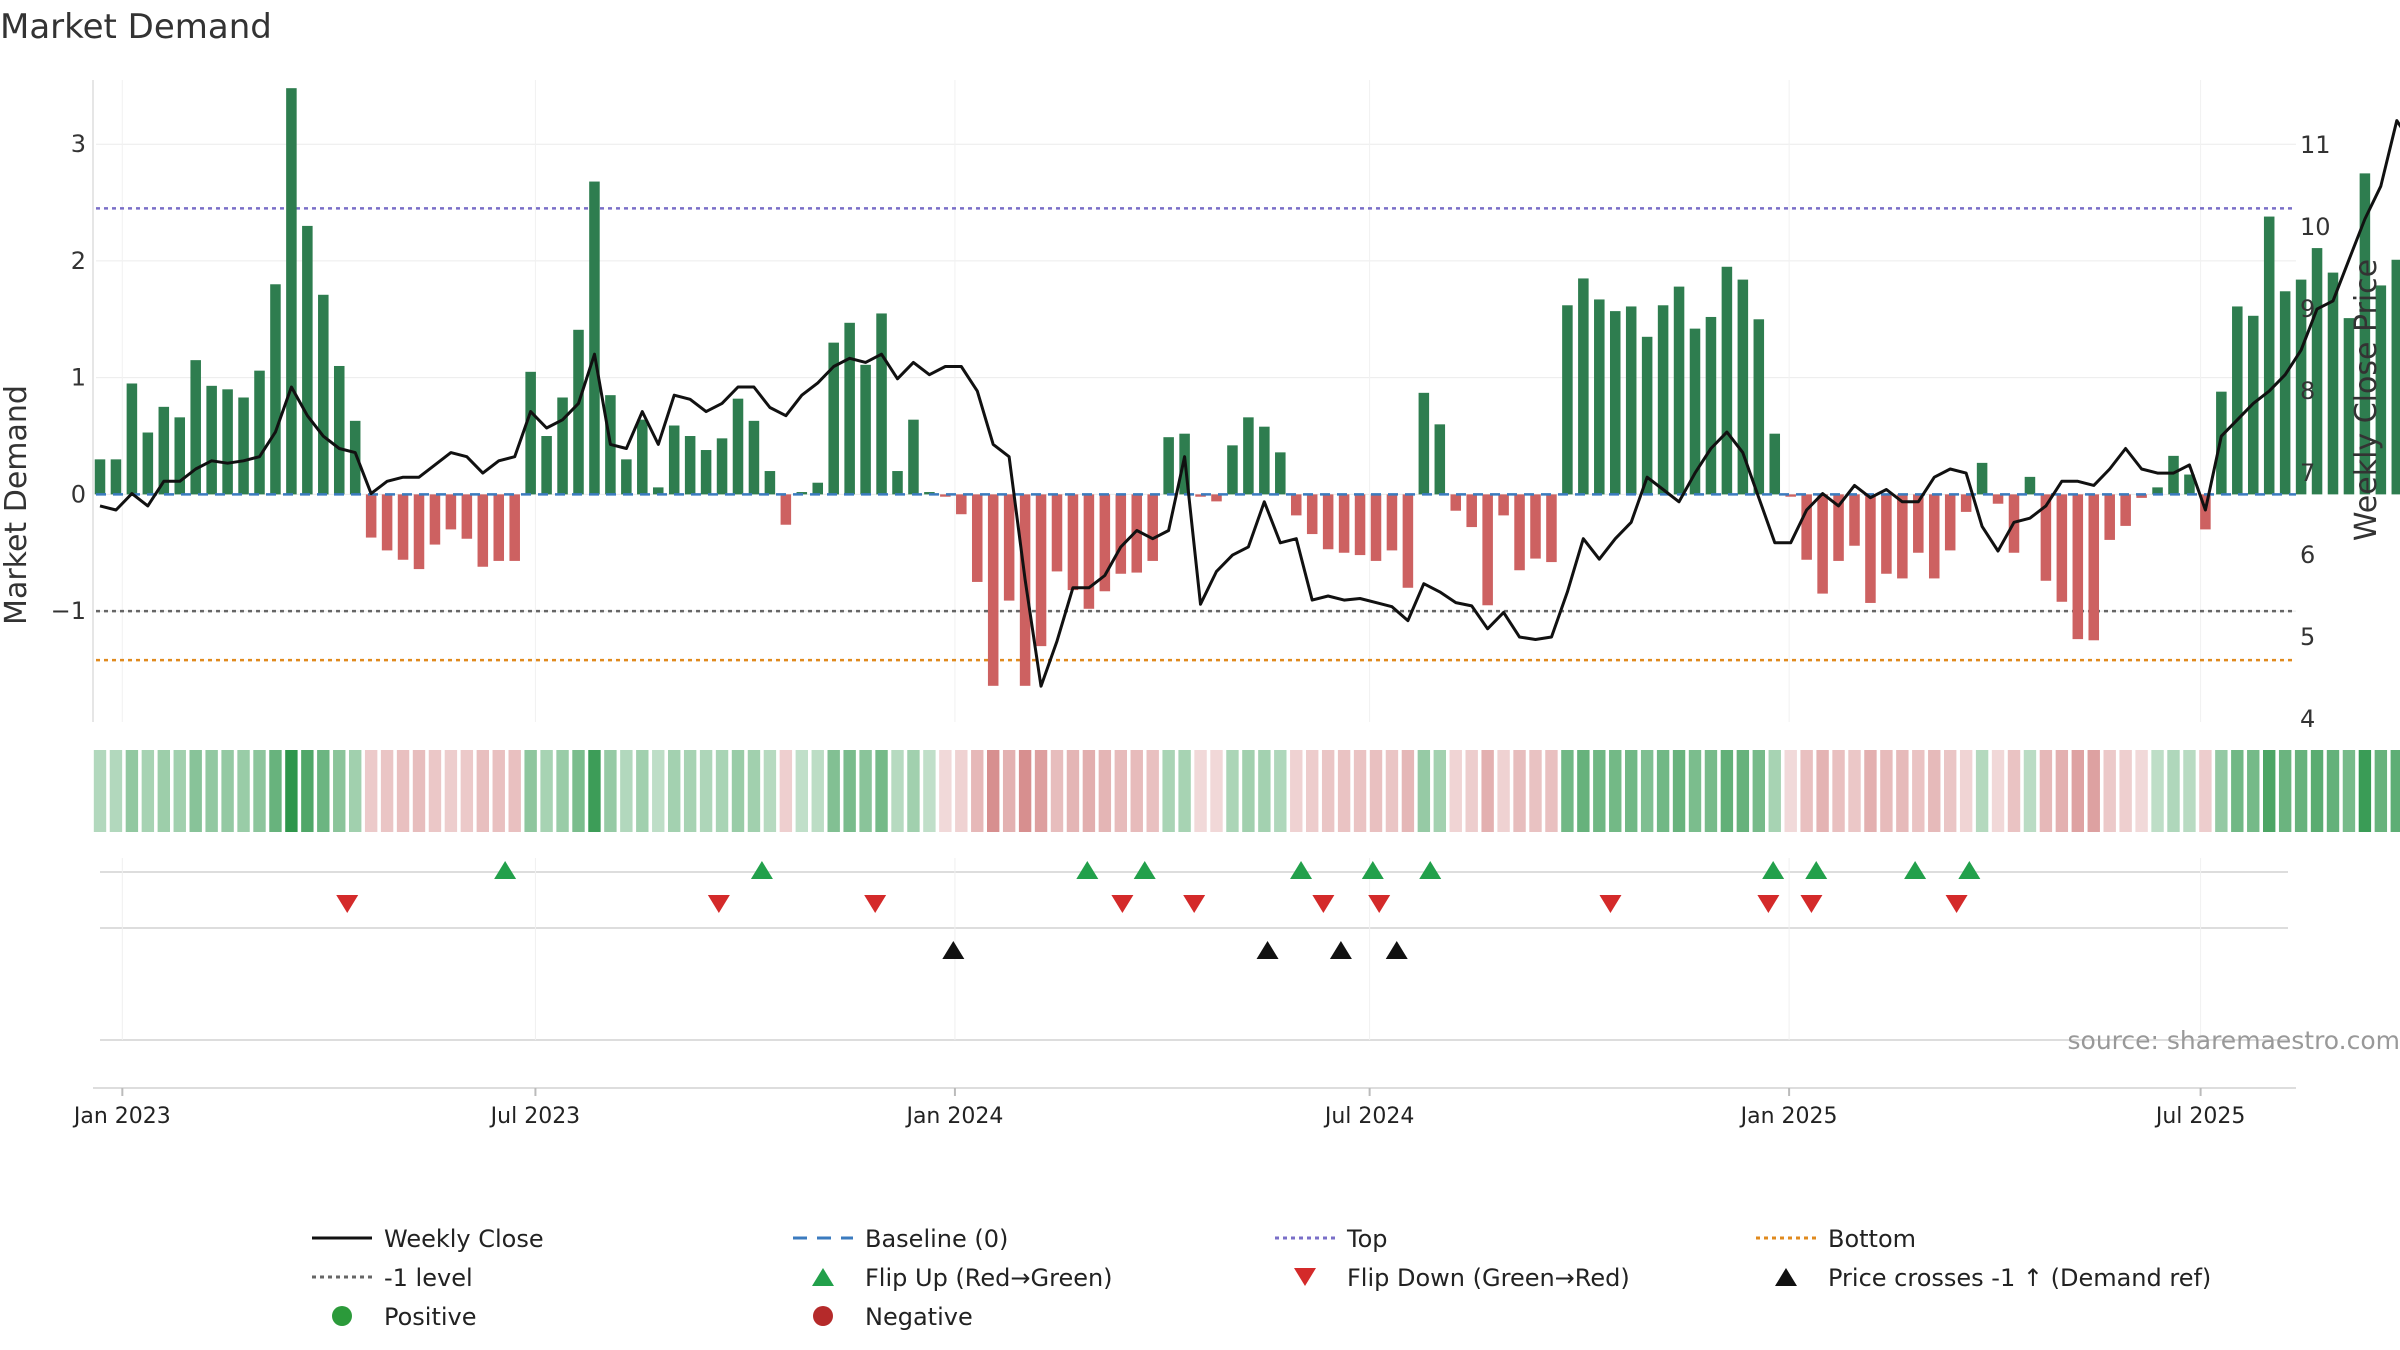 The height and width of the screenshot is (1350, 2400). Describe the element at coordinates (1246, 791) in the screenshot. I see `demand-heat-strip` at that location.